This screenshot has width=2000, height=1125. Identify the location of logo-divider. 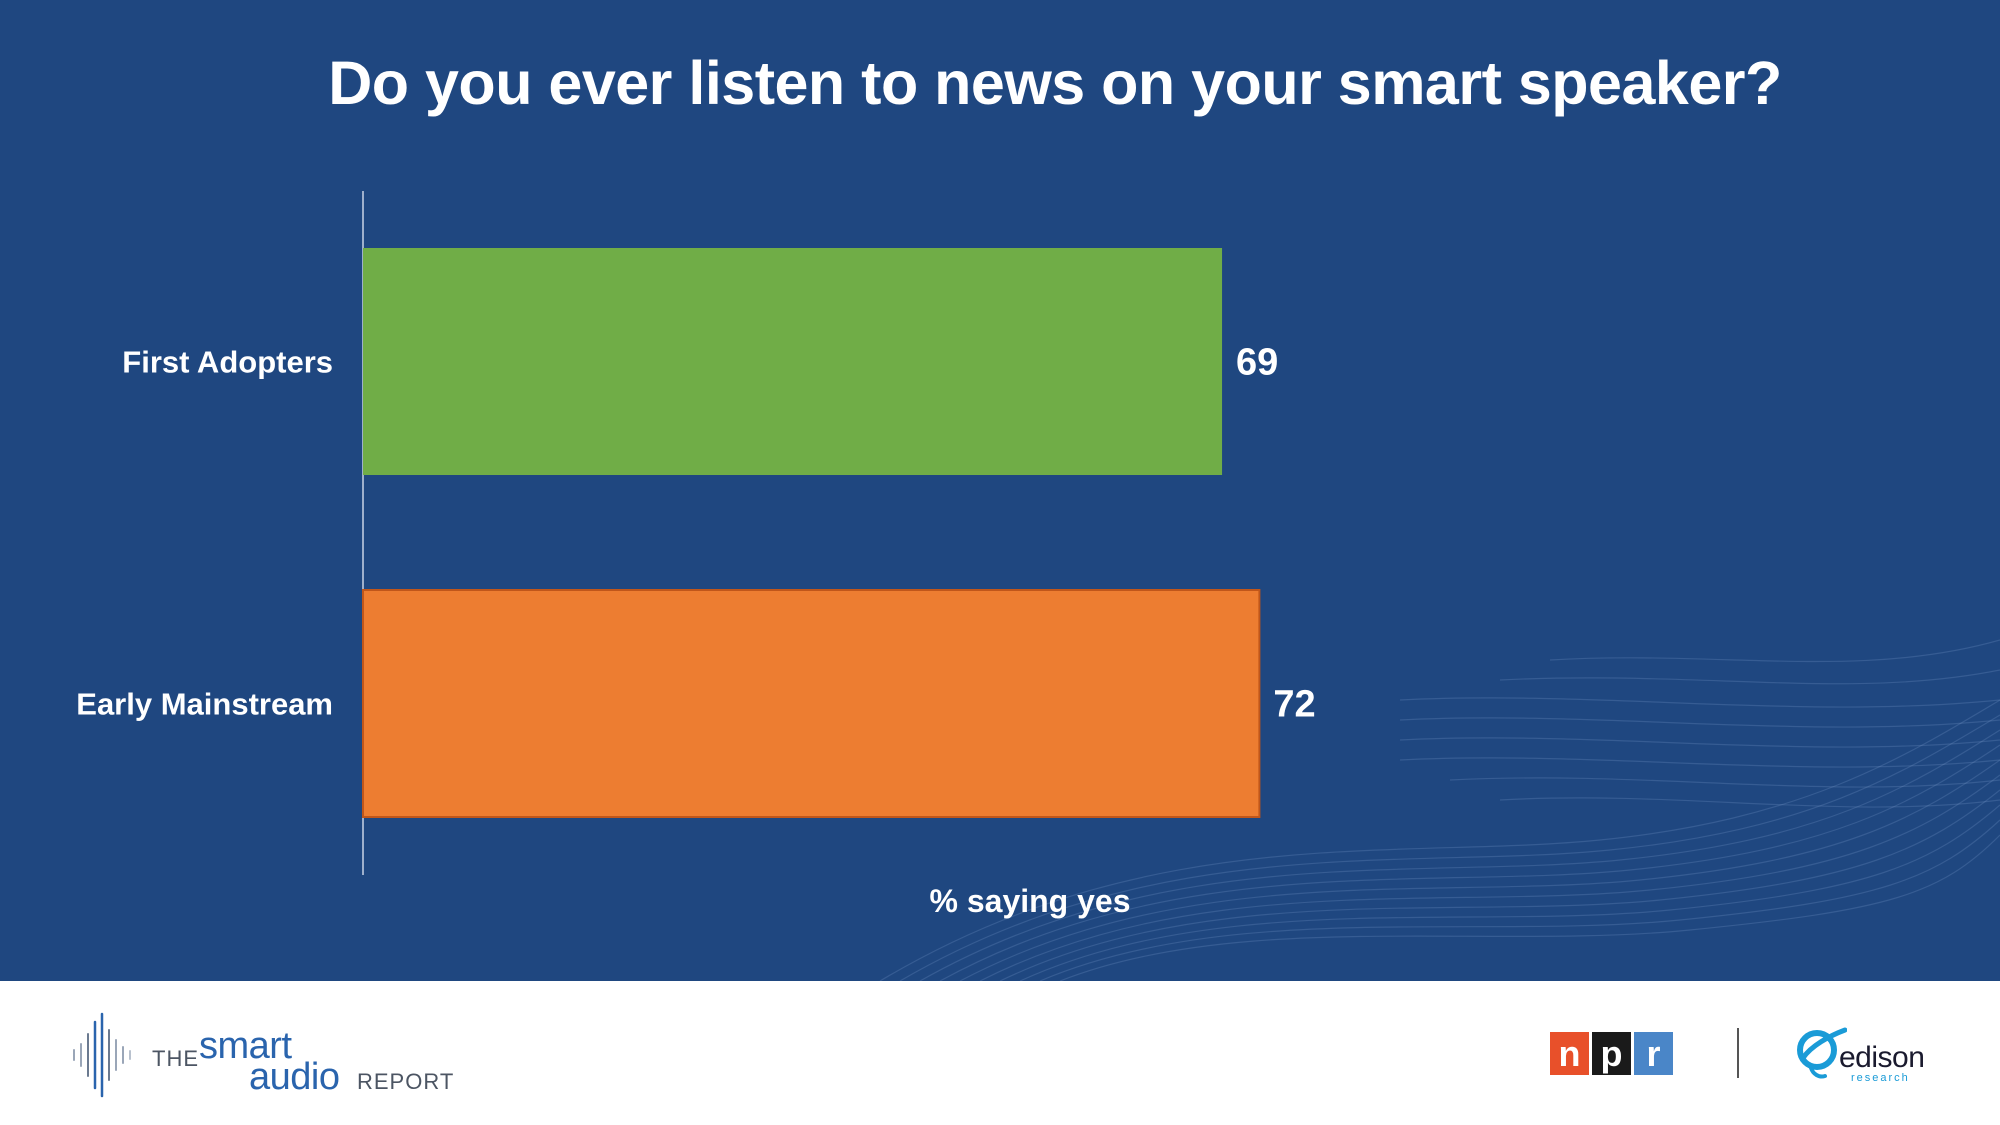
(1738, 1053).